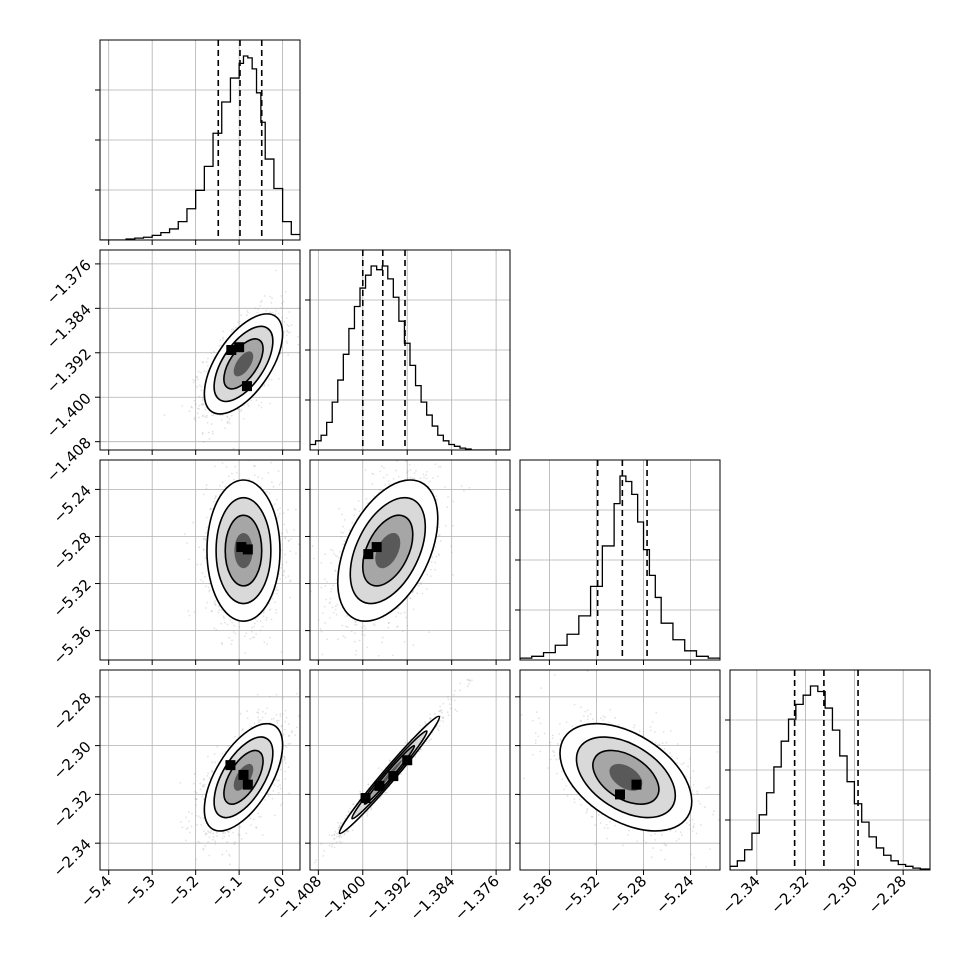 The width and height of the screenshot is (970, 970). What do you see at coordinates (69, 326) in the screenshot?
I see `y-tick-label: −1.384` at bounding box center [69, 326].